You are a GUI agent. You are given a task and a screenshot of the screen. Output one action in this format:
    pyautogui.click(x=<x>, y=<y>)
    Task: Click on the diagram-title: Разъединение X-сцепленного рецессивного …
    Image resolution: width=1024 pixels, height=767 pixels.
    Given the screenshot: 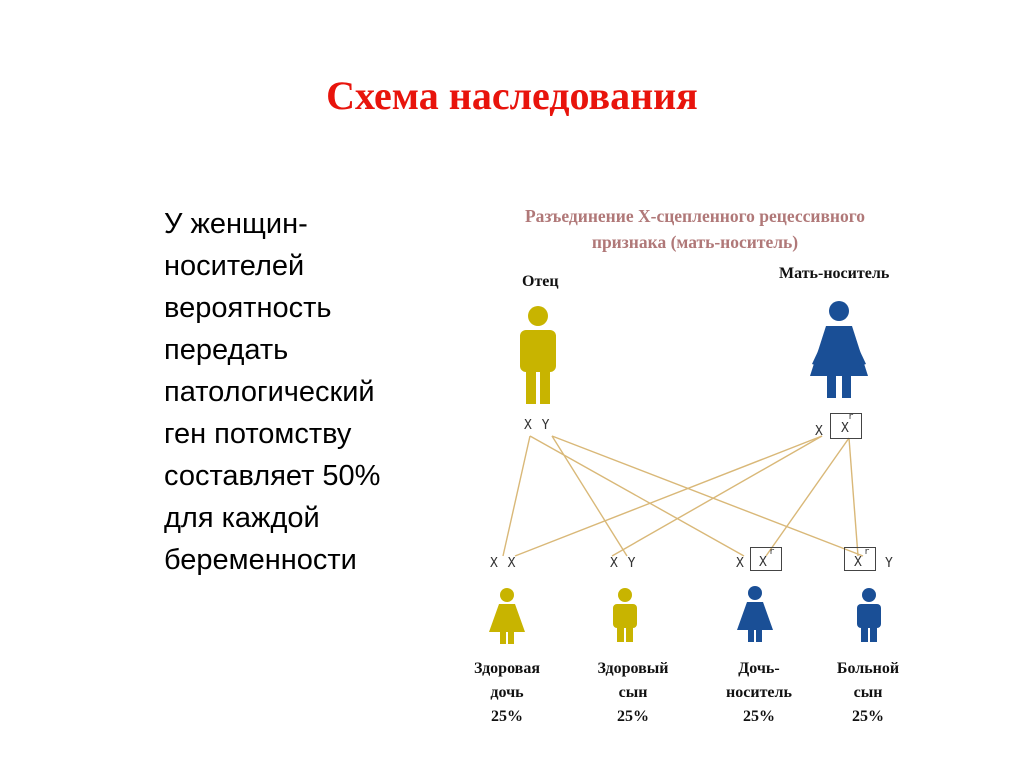 What is the action you would take?
    pyautogui.click(x=695, y=229)
    